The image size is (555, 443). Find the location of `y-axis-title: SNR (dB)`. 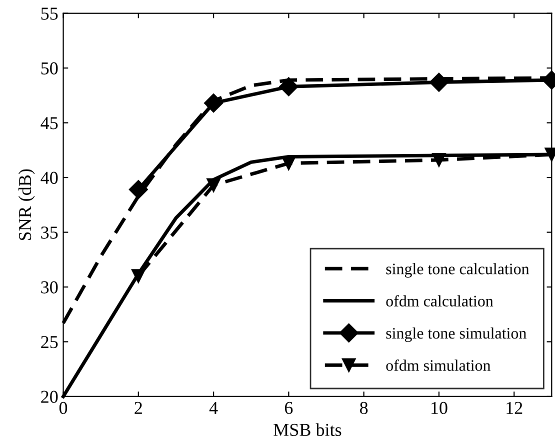

y-axis-title: SNR (dB) is located at coordinates (26, 204).